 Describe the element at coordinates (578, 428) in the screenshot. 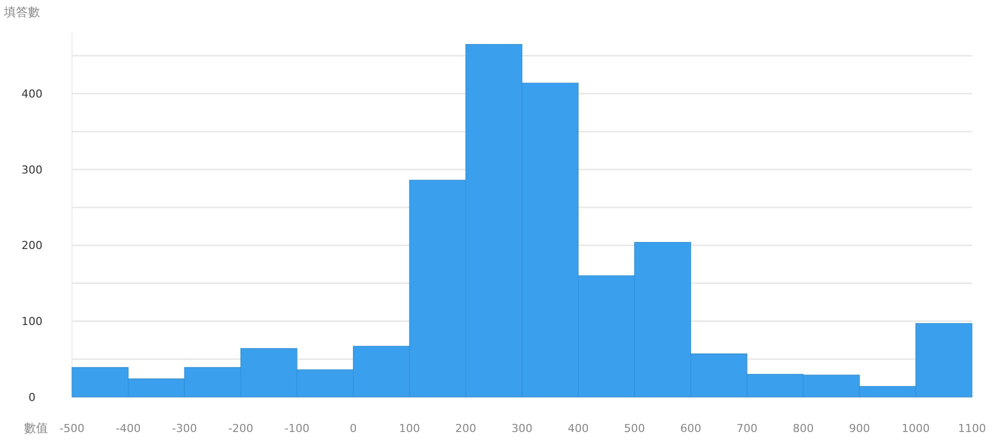

I see `x-tick-label: 400` at that location.